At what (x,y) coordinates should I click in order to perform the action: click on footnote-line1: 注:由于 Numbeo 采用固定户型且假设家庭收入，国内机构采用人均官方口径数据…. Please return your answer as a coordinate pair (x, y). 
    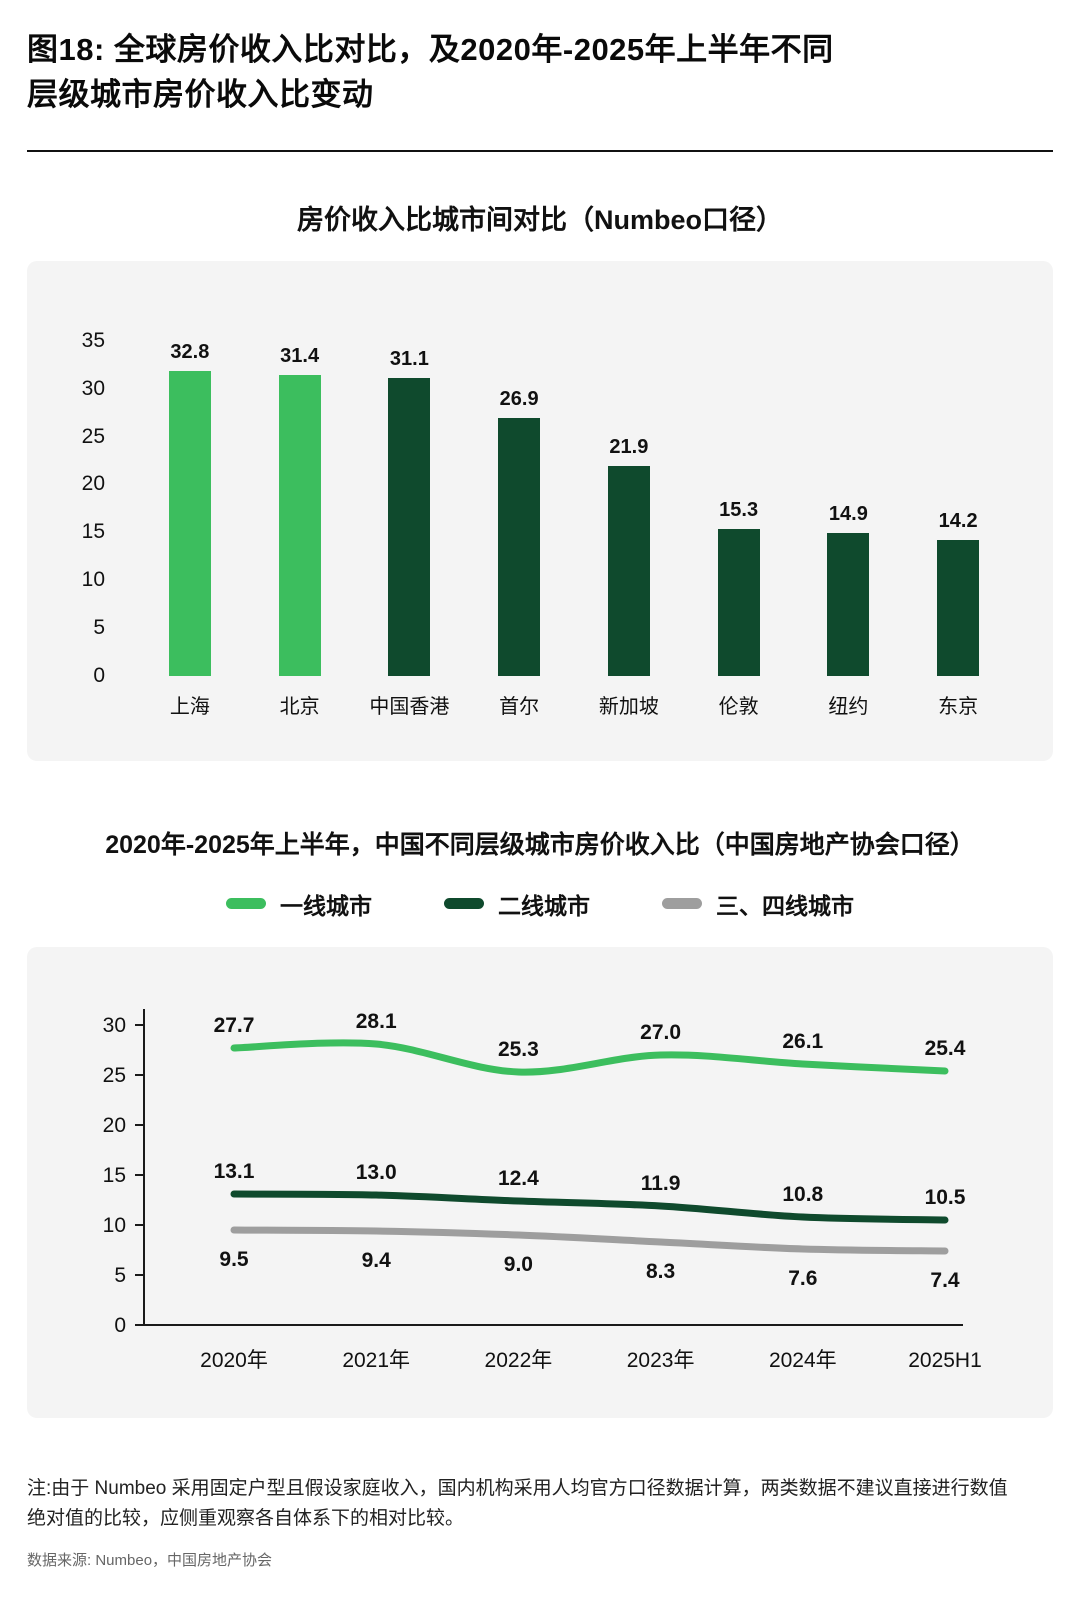
    Looking at the image, I should click on (517, 1488).